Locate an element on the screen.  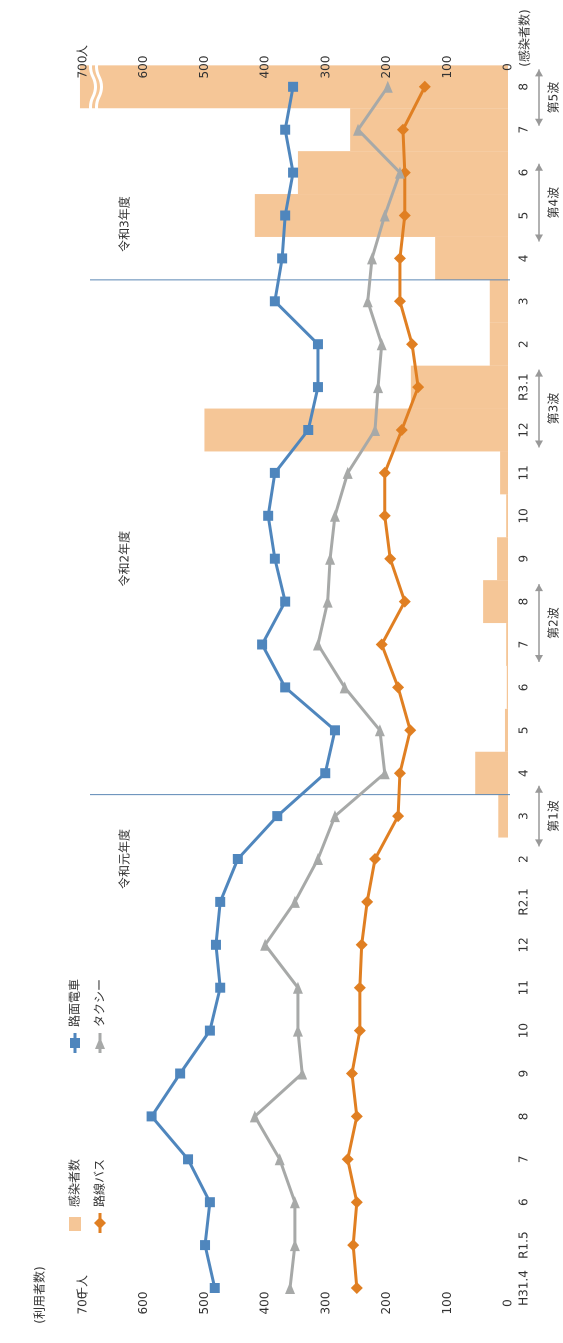
y-axis-caption: (利用者数) is located at coordinates (39, 1294).